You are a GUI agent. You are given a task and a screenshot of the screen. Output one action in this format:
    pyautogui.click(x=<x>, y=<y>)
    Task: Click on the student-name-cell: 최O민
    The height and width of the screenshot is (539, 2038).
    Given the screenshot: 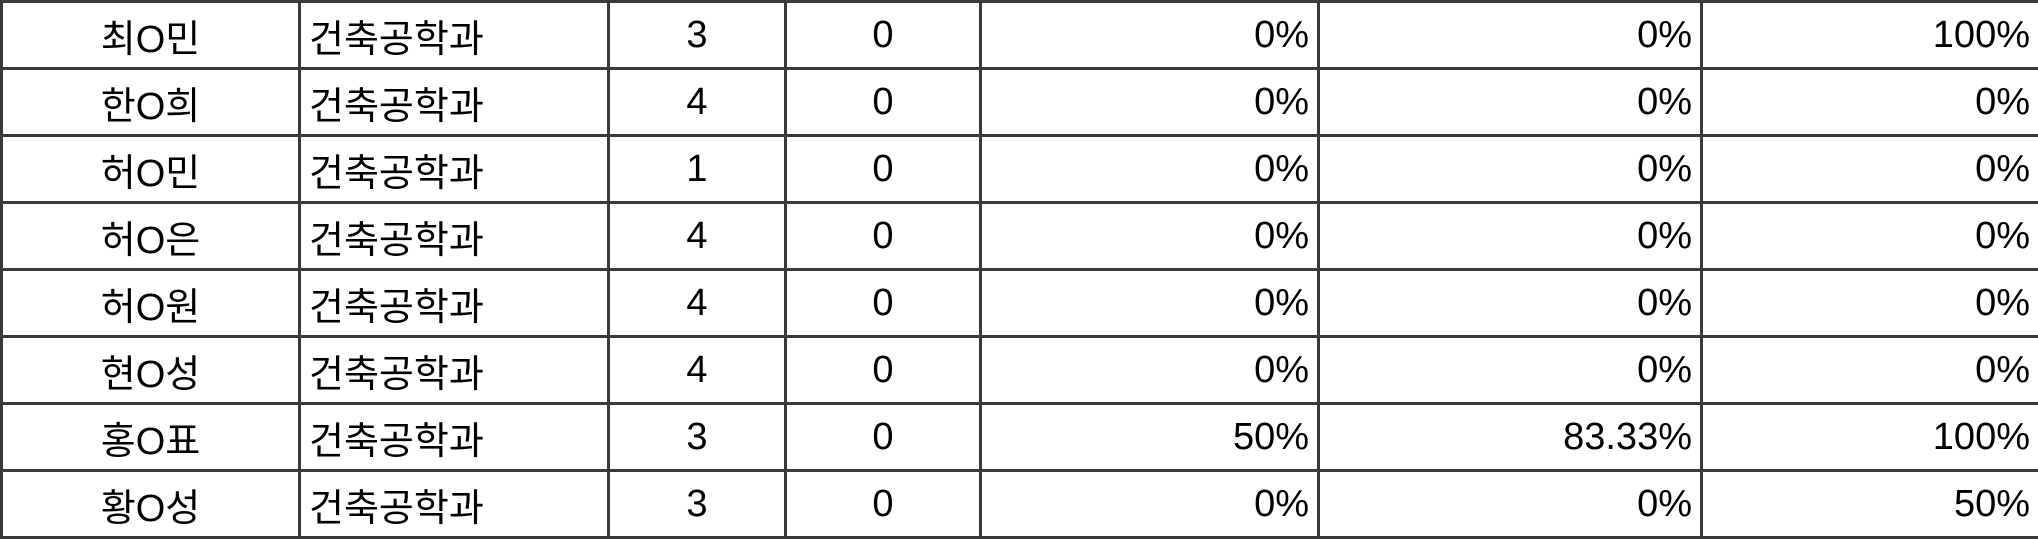 What is the action you would take?
    pyautogui.click(x=151, y=35)
    